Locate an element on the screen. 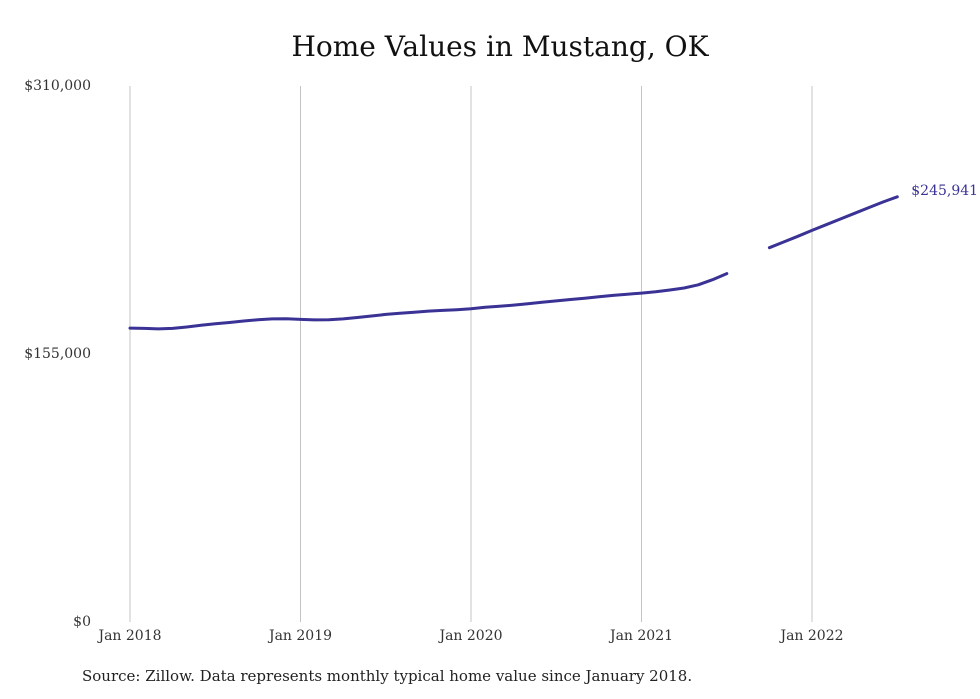 The image size is (980, 699). data-labels: $245,941 is located at coordinates (944, 191).